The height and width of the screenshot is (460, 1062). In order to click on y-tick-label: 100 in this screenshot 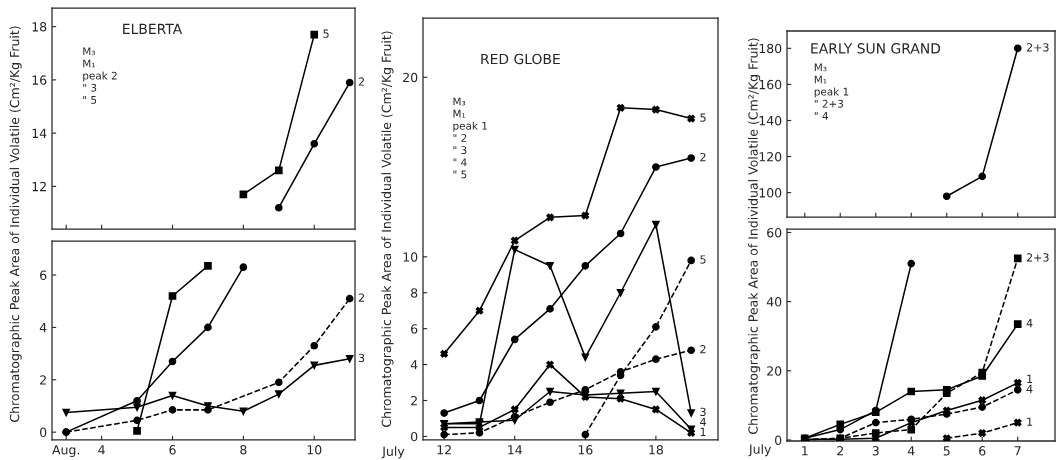, I will do `click(770, 193)`.